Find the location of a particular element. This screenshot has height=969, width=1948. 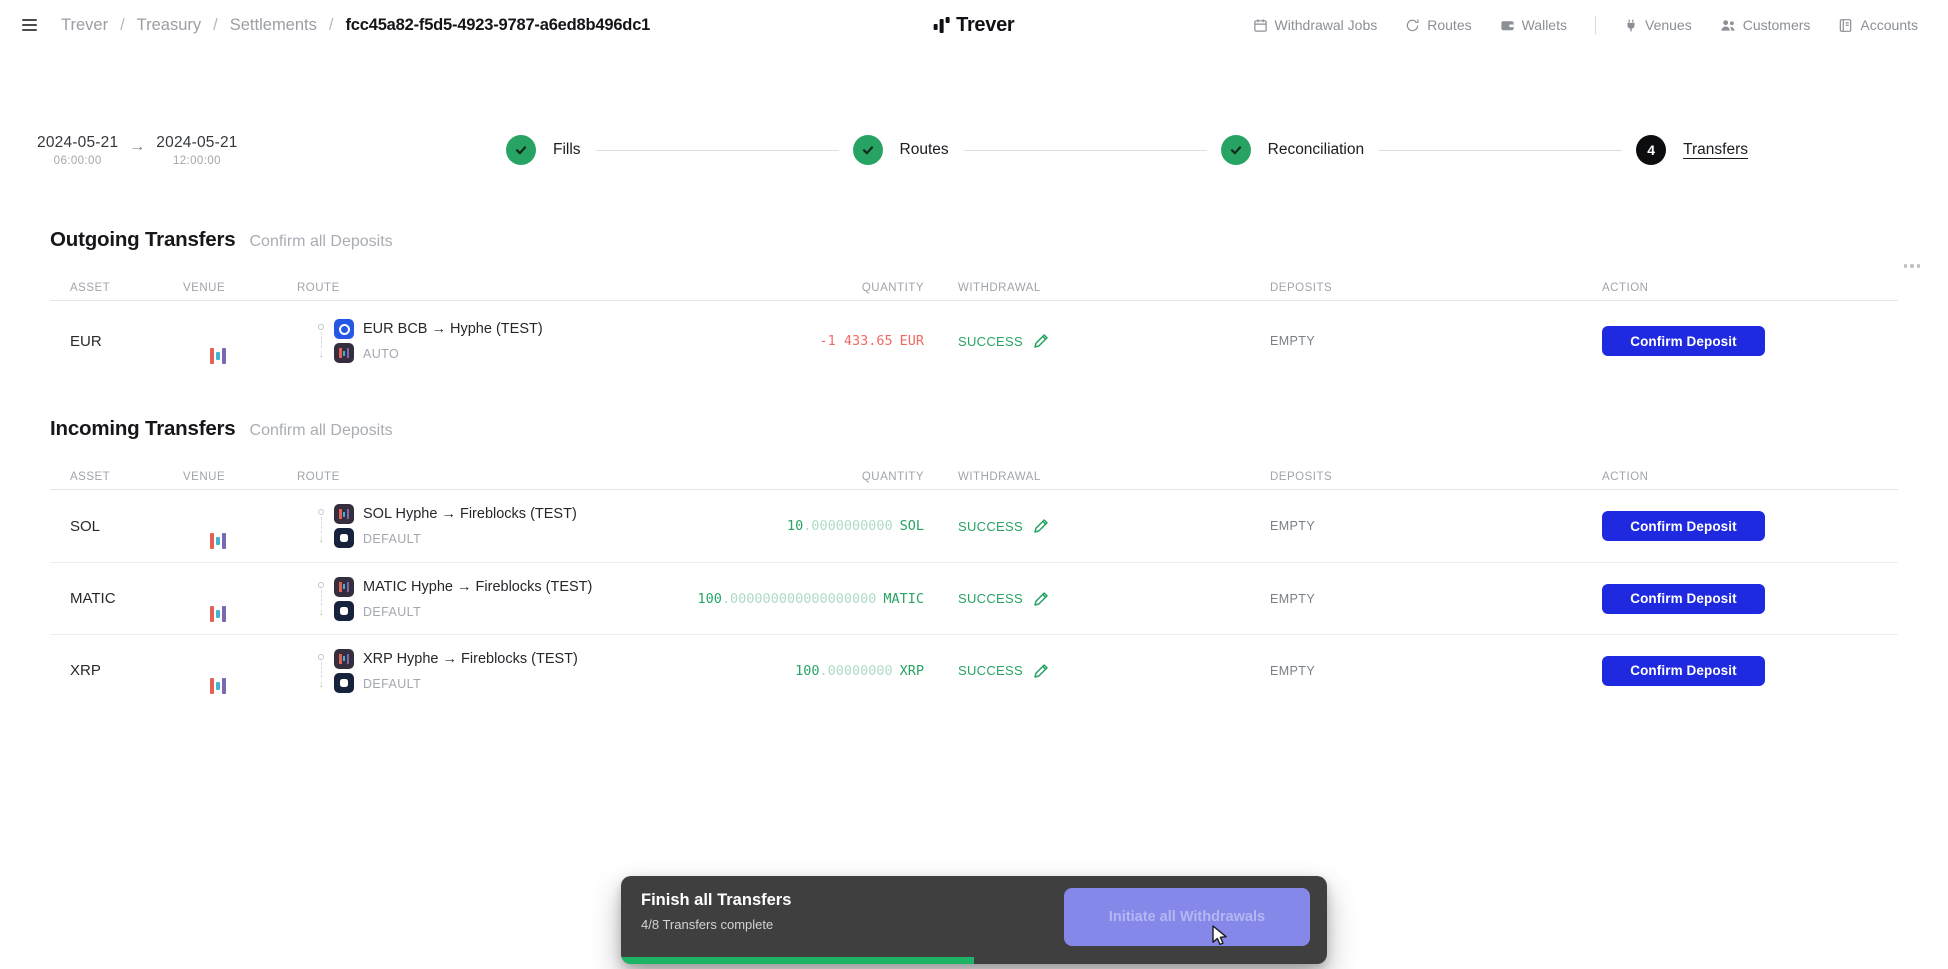

column-header-withdrawal: WITHDRAWAL is located at coordinates (999, 287).